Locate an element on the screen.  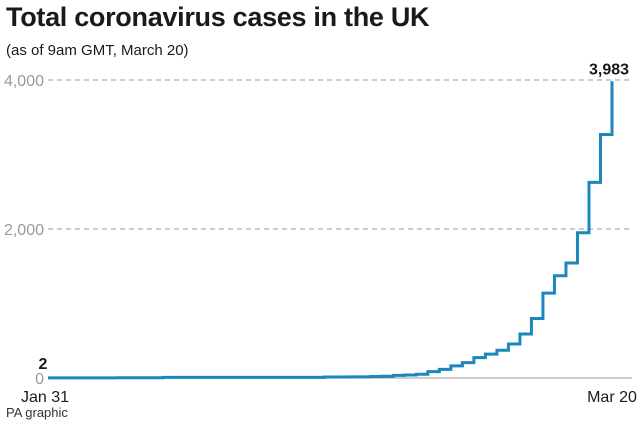
y-axis-ticks: 0 2,000 4,000 is located at coordinates (24, 230).